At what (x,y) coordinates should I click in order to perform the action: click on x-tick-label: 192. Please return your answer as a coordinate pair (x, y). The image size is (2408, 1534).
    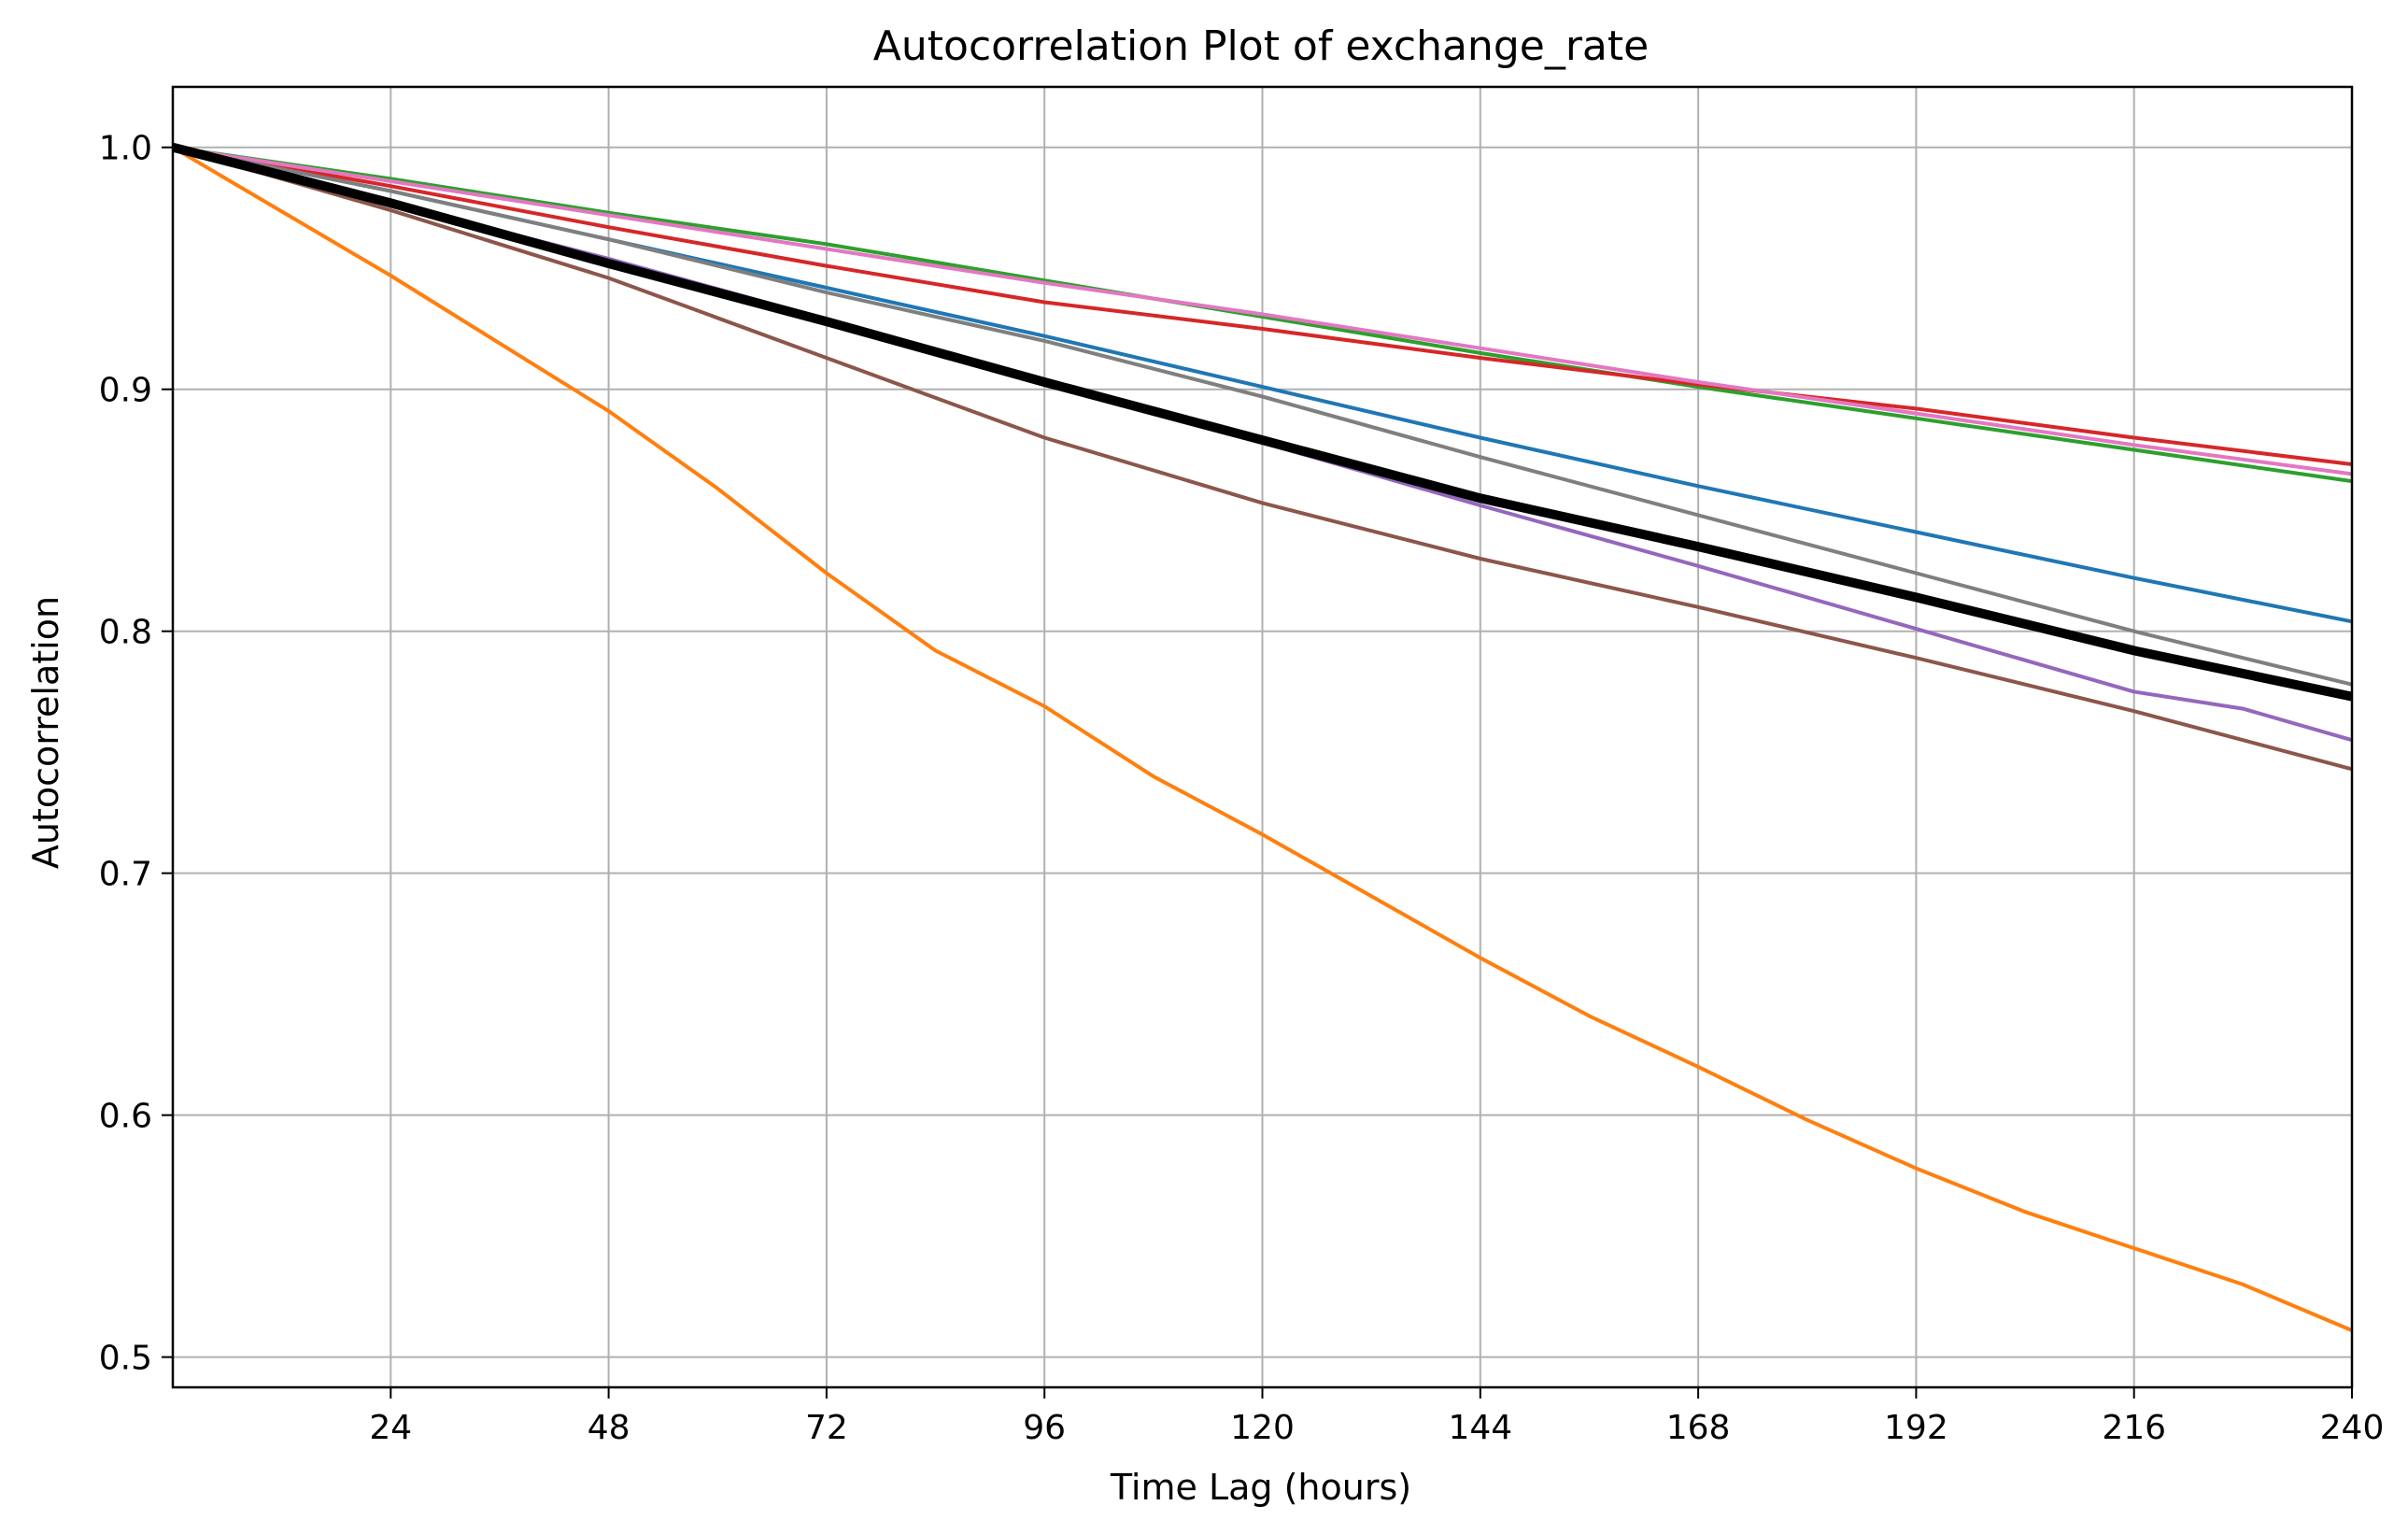
    Looking at the image, I should click on (1916, 1428).